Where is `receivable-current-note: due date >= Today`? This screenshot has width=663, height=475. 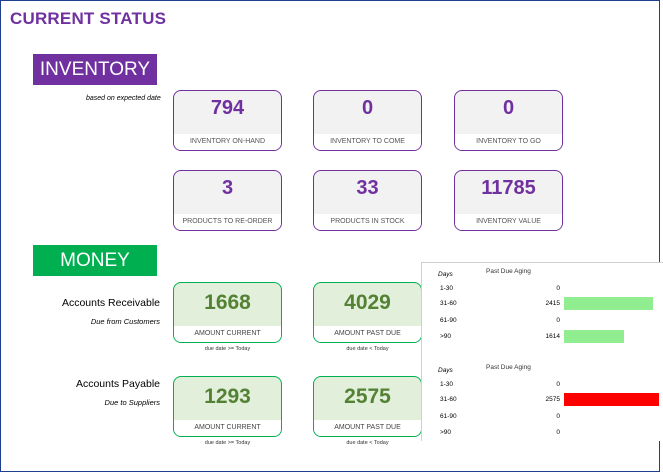 receivable-current-note: due date >= Today is located at coordinates (227, 349).